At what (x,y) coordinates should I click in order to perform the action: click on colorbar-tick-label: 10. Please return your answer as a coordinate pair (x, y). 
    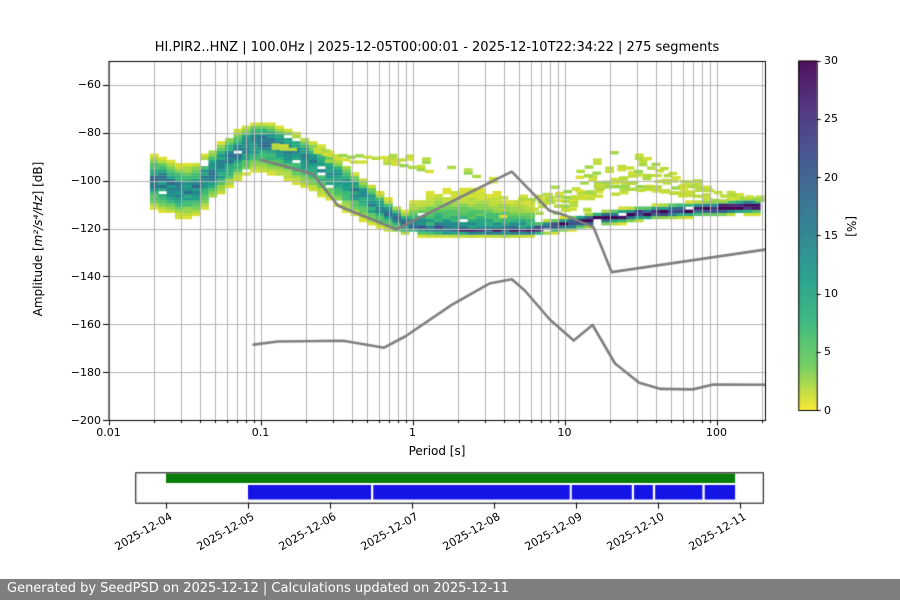
    Looking at the image, I should click on (831, 294).